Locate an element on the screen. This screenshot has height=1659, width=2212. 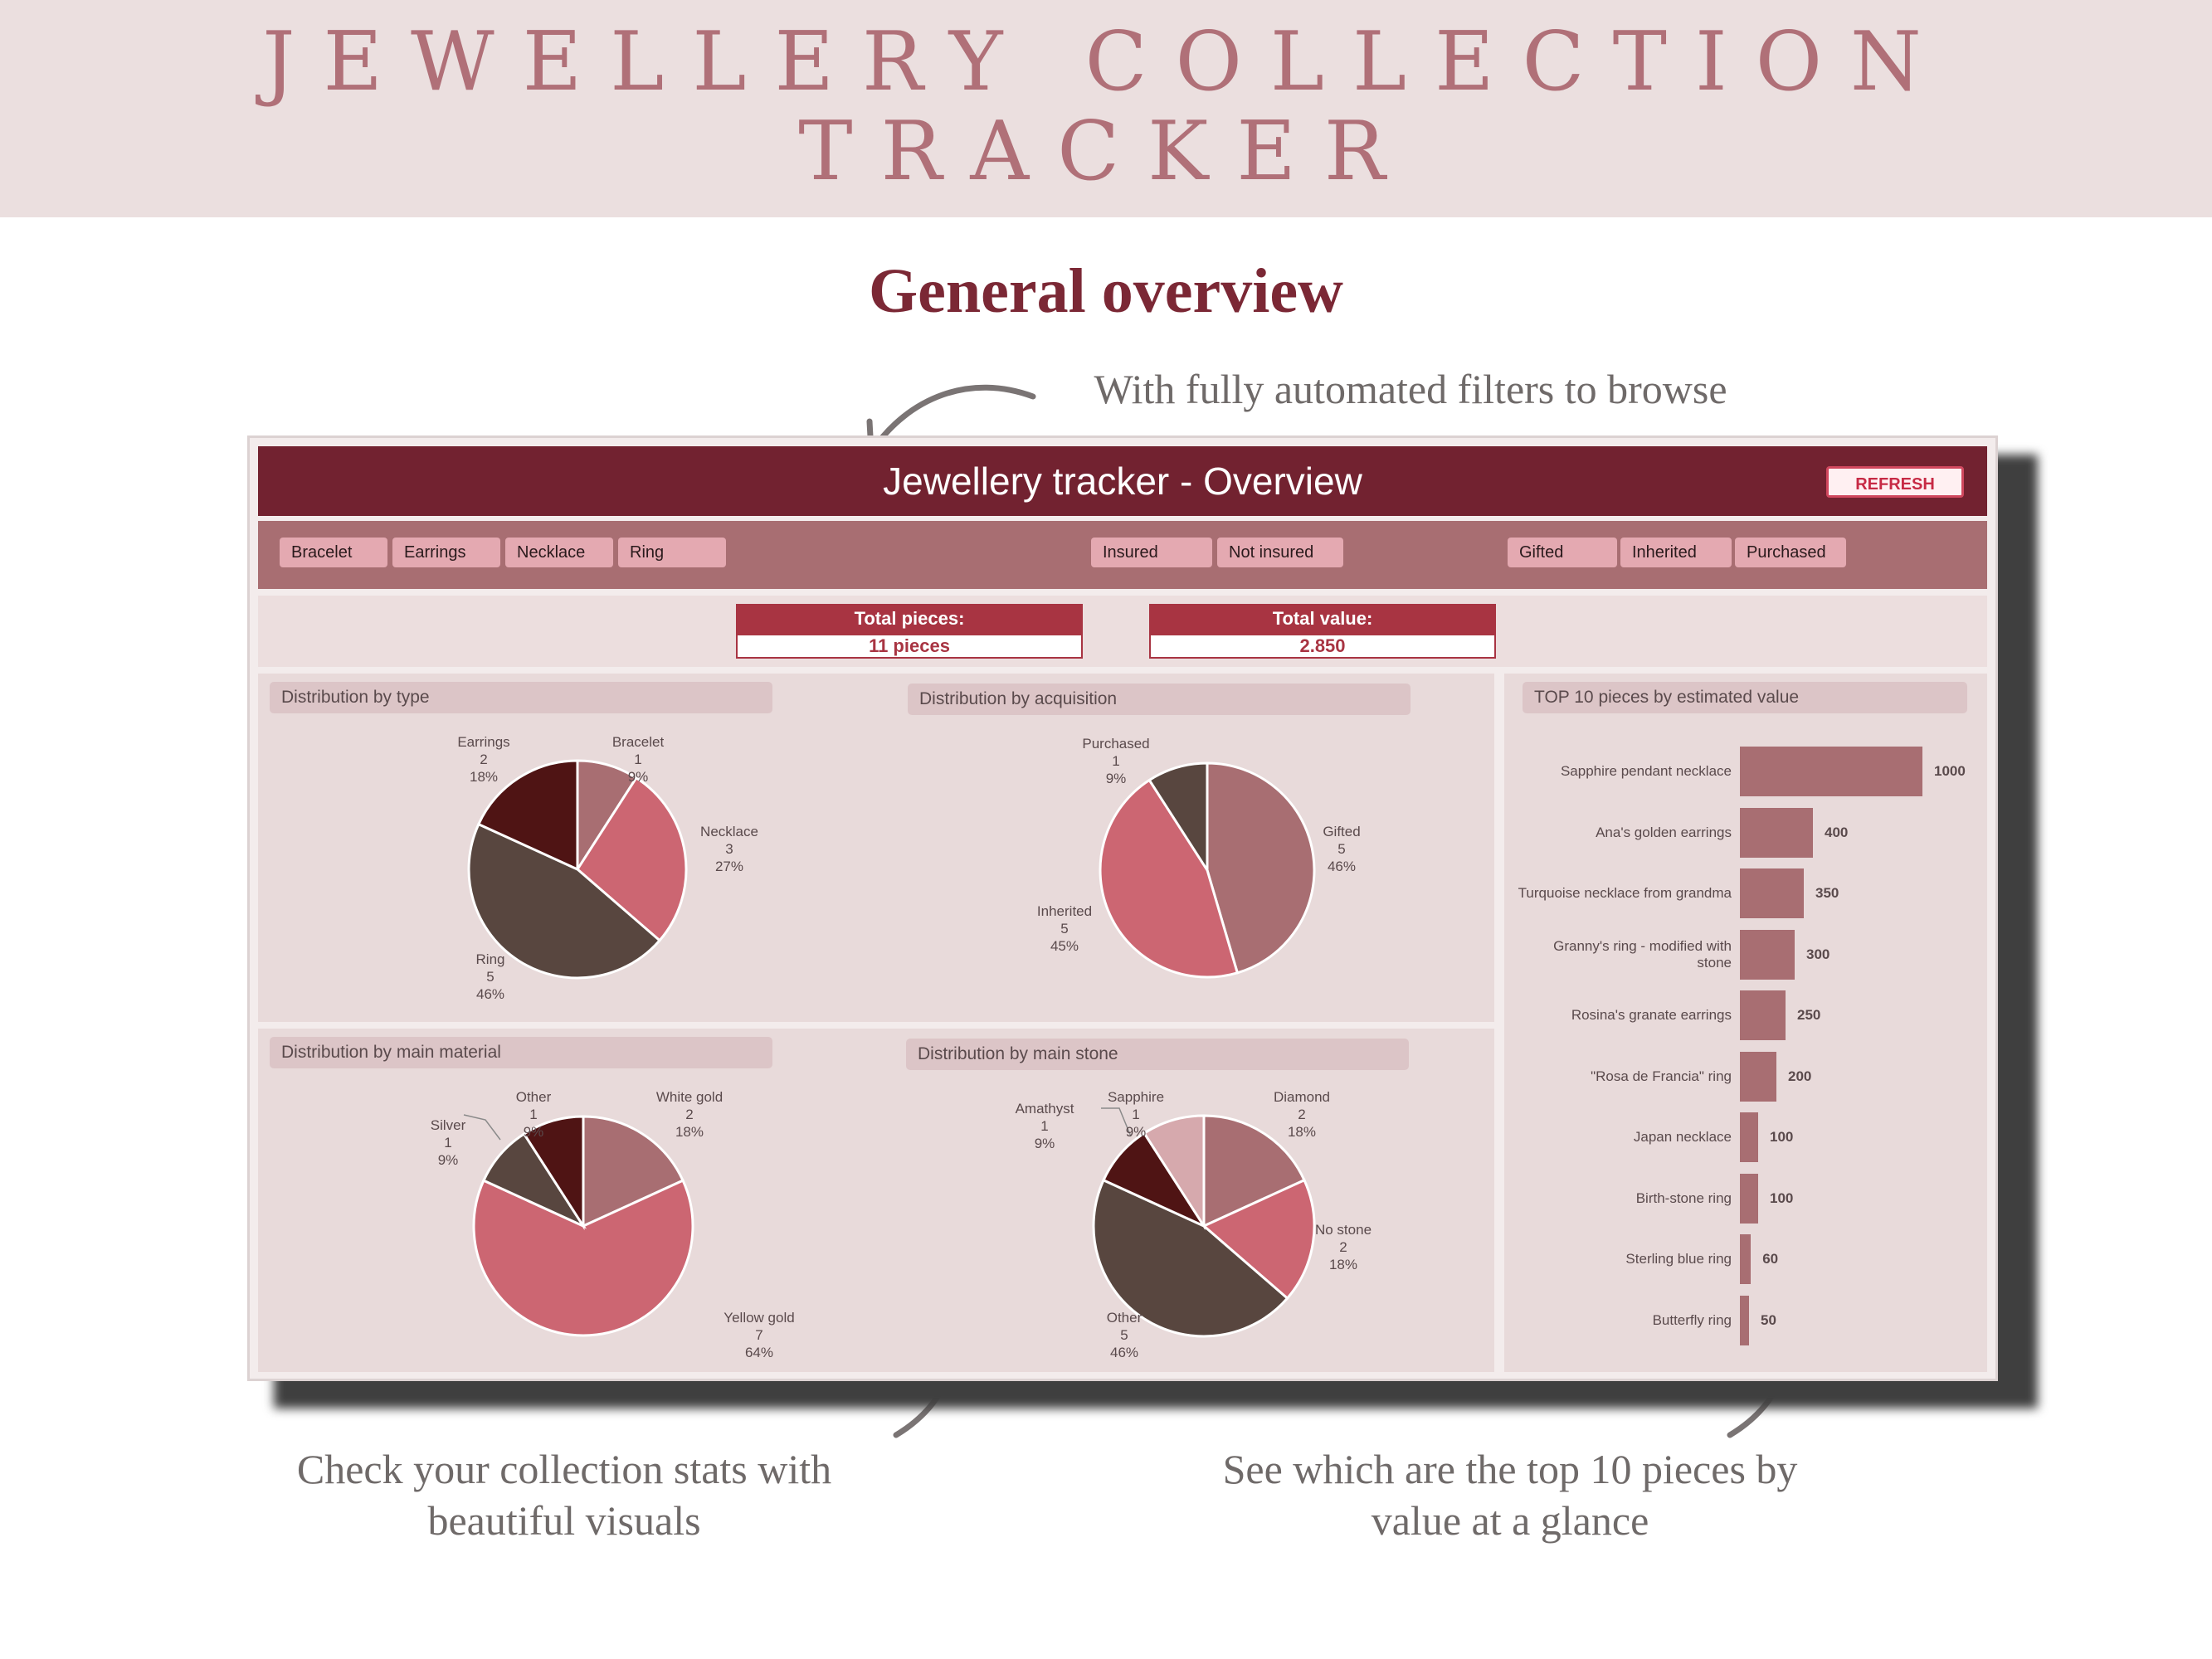
bar-label: "Rosa de Francia" ring is located at coordinates (1661, 1076).